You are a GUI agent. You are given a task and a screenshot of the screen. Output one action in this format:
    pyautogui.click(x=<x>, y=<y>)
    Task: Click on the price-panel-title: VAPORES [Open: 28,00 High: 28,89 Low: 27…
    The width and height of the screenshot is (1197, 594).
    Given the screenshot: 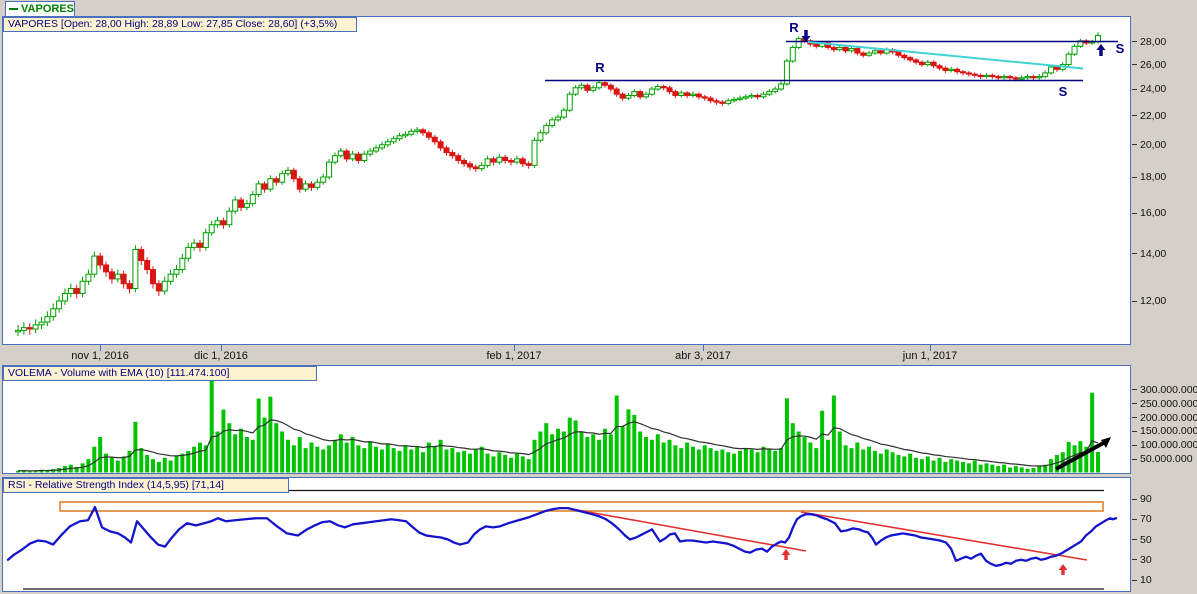 What is the action you would take?
    pyautogui.click(x=180, y=24)
    